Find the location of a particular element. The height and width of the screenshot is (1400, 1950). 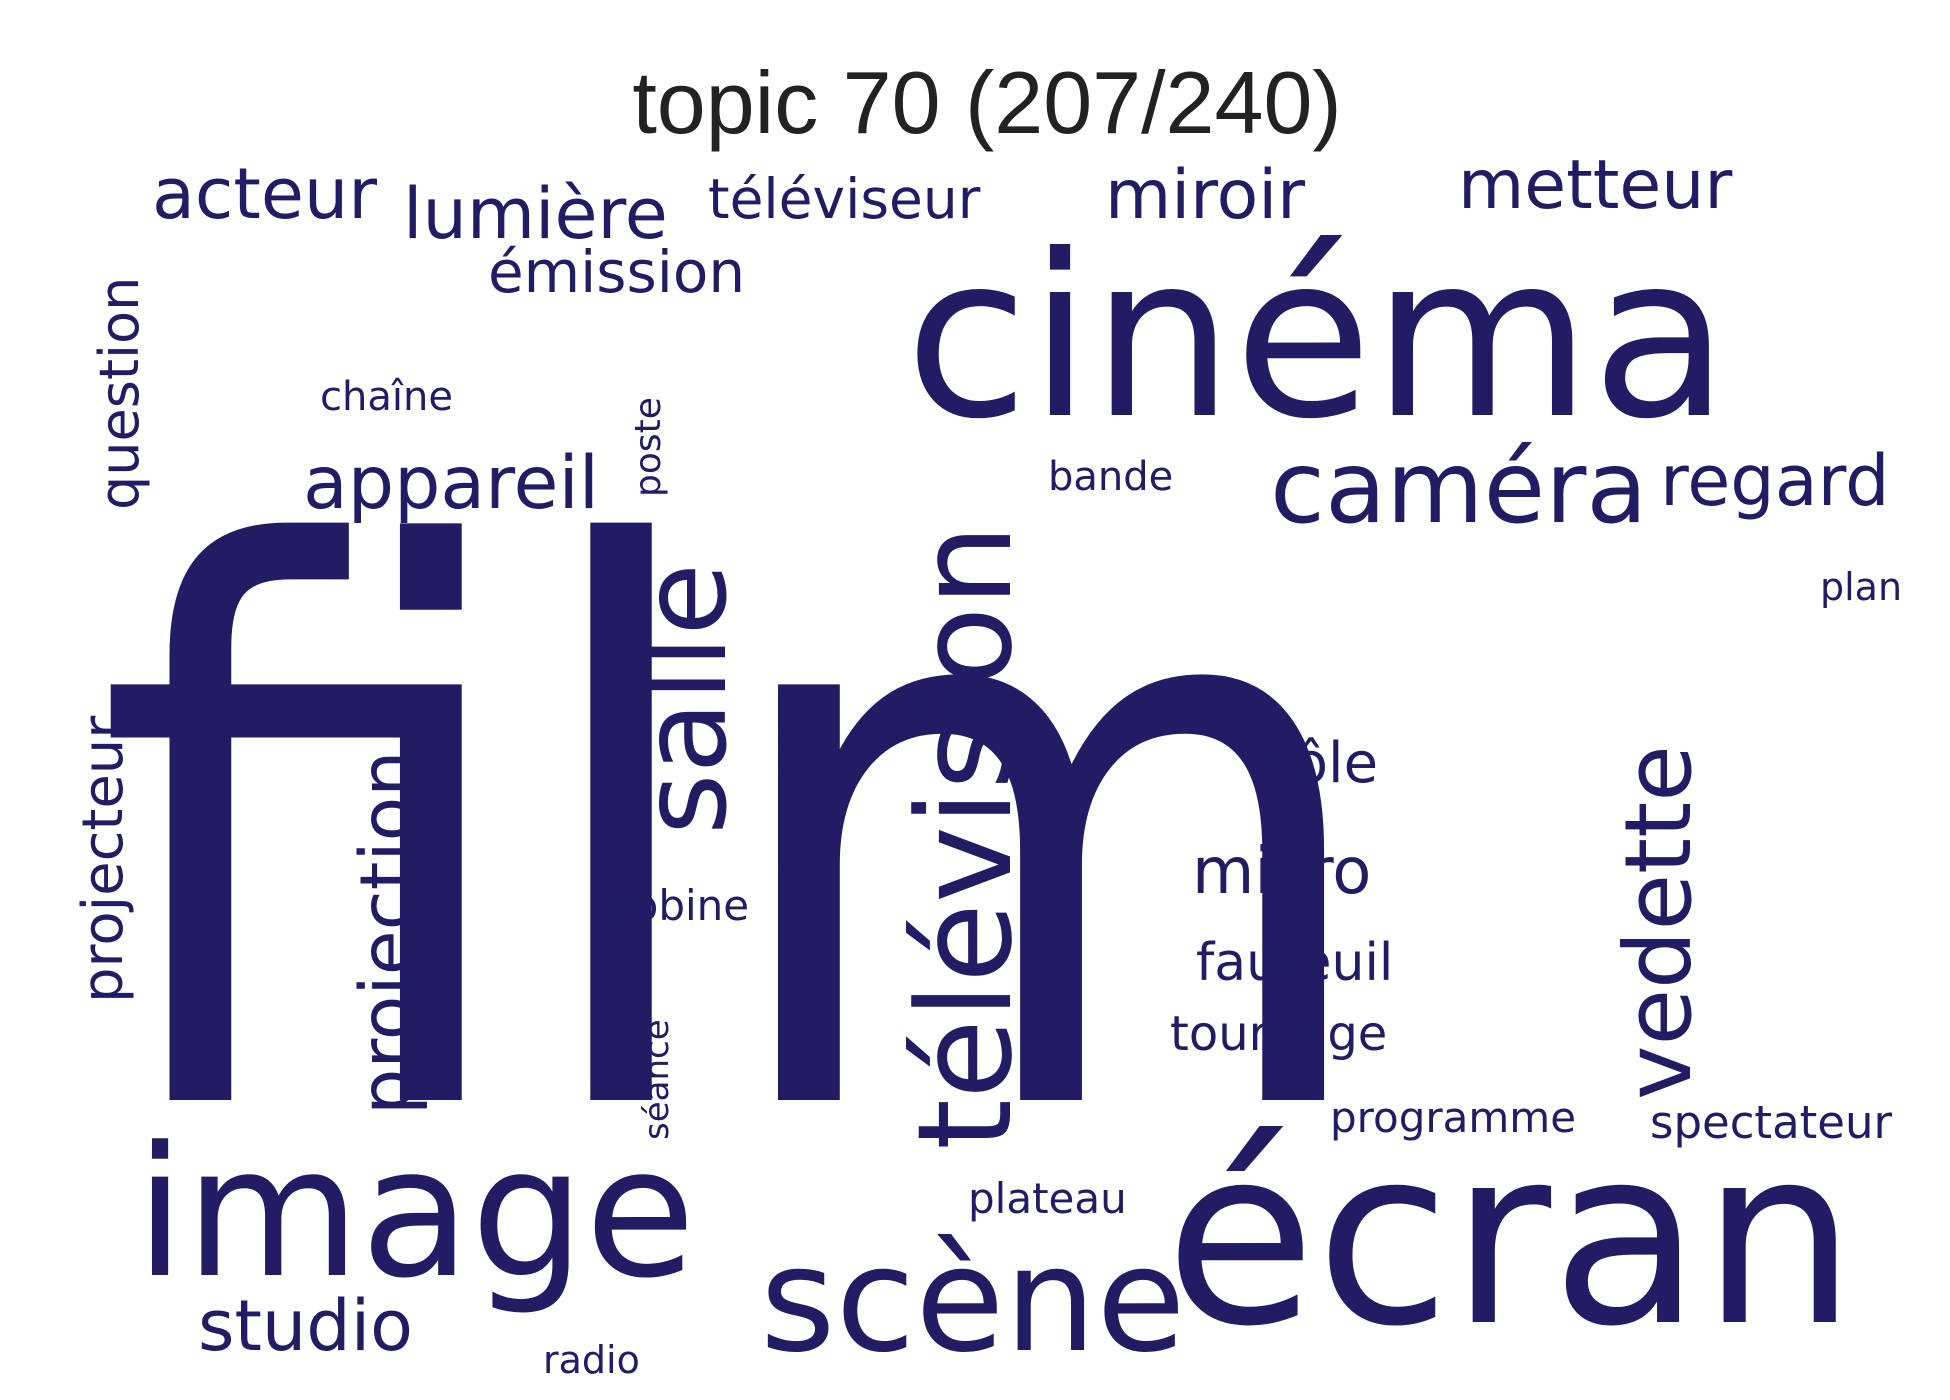

word-projecteur: projecteur is located at coordinates (103, 859).